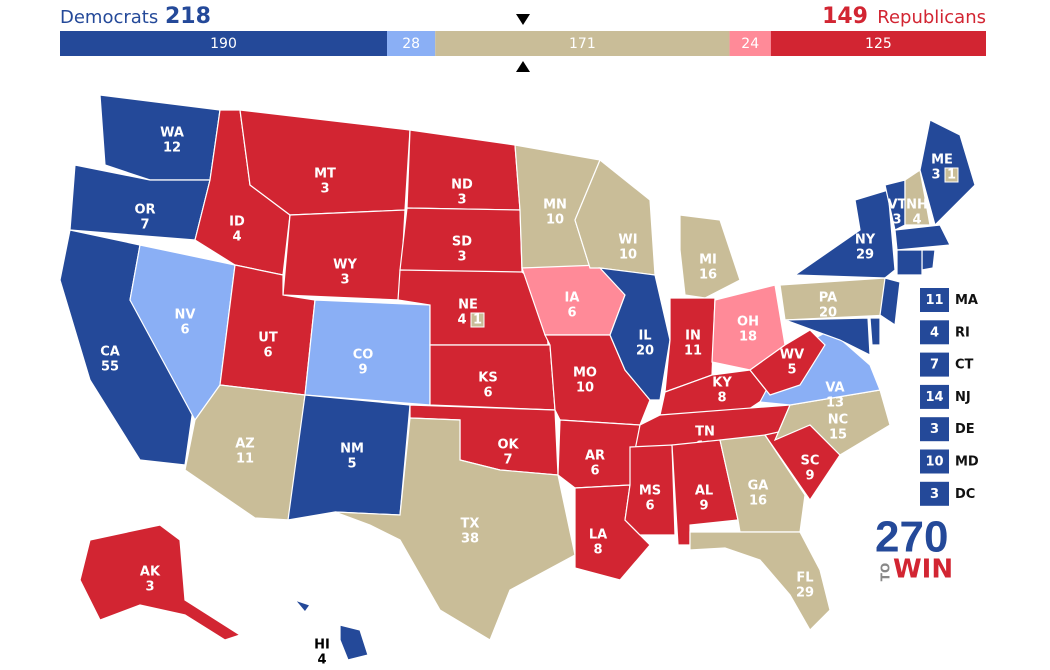 The image size is (1050, 670). I want to click on state-abbr: HI, so click(322, 645).